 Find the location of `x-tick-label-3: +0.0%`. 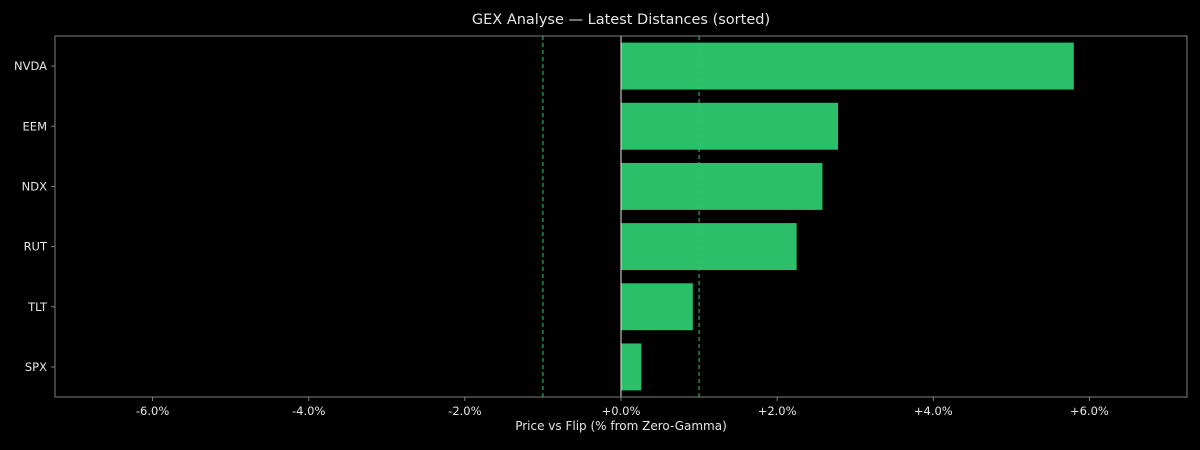

x-tick-label-3: +0.0% is located at coordinates (621, 411).